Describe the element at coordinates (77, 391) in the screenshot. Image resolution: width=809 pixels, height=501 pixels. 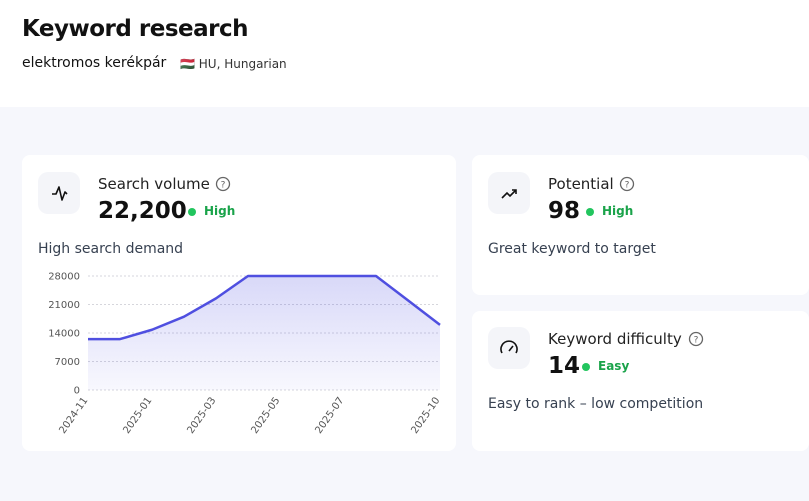
I see `y-tick-label: 0` at that location.